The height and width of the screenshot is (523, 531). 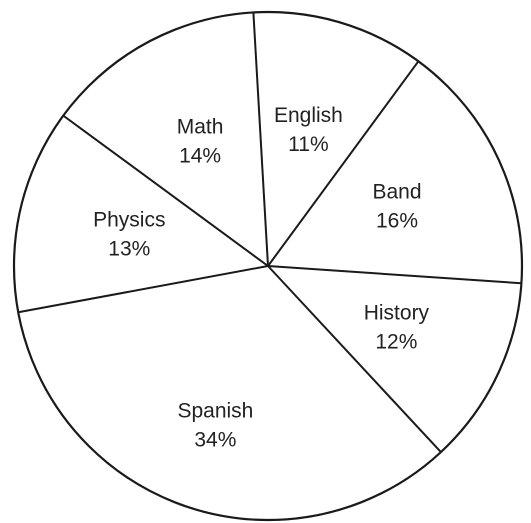 What do you see at coordinates (200, 156) in the screenshot?
I see `slice-percent-math: 14%` at bounding box center [200, 156].